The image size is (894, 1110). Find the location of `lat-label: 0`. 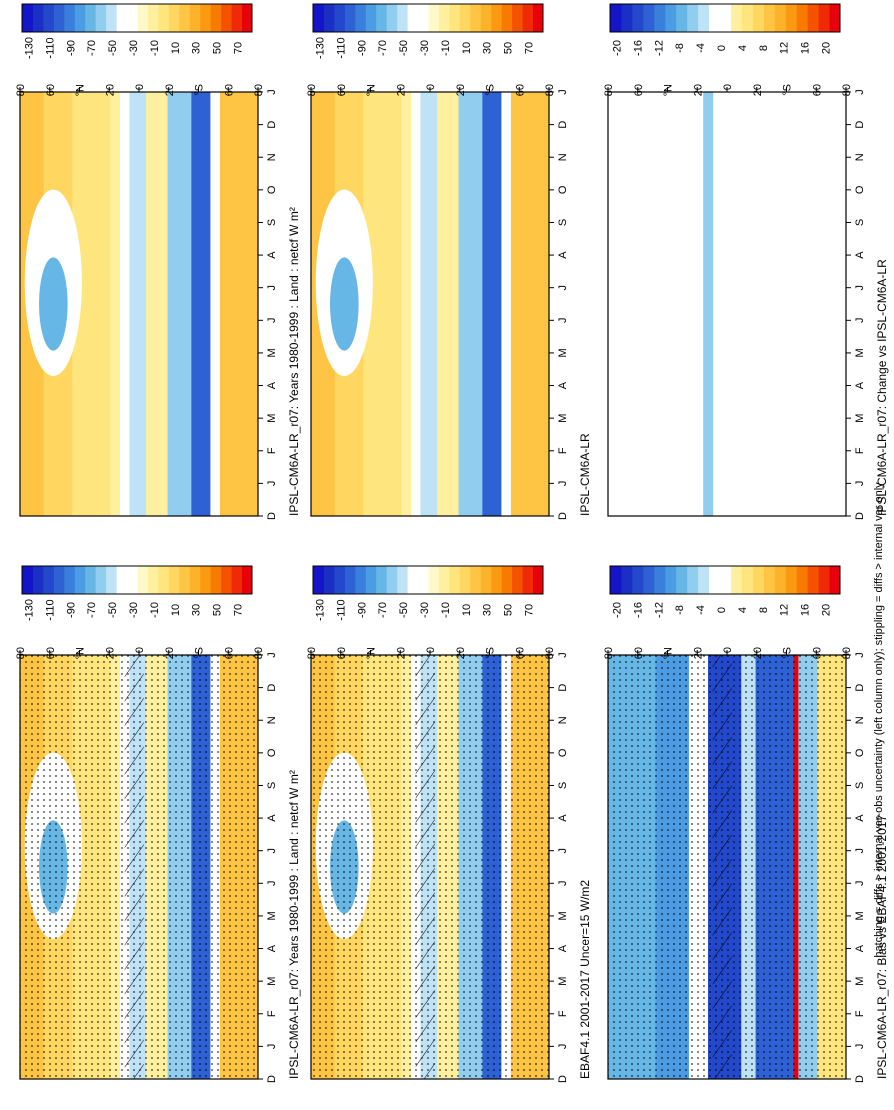

lat-label: 0 is located at coordinates (431, 650).